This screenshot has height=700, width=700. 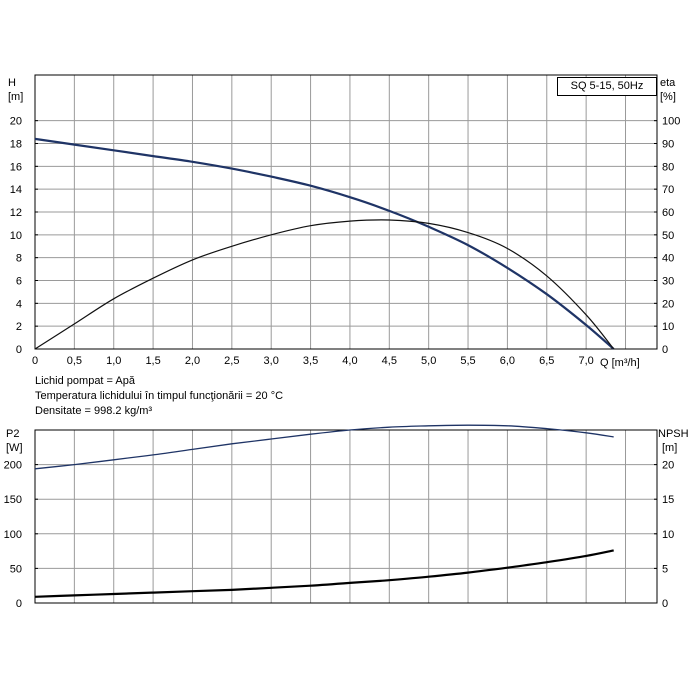 I want to click on p2-axis-unit: [W], so click(x=14, y=448).